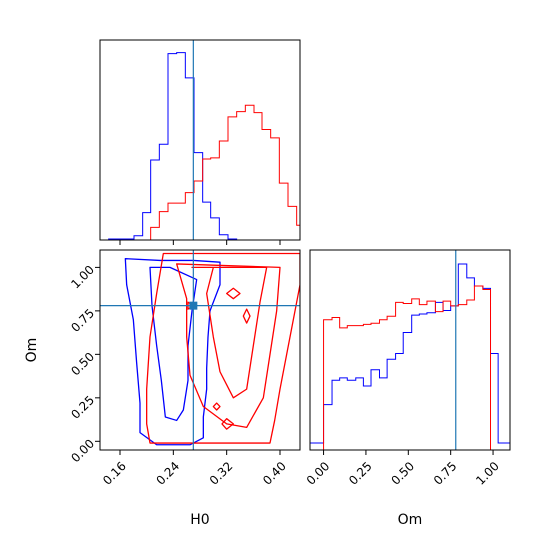 The height and width of the screenshot is (550, 550). I want to click on om-y-tick-label-2: 0.50, so click(82, 364).